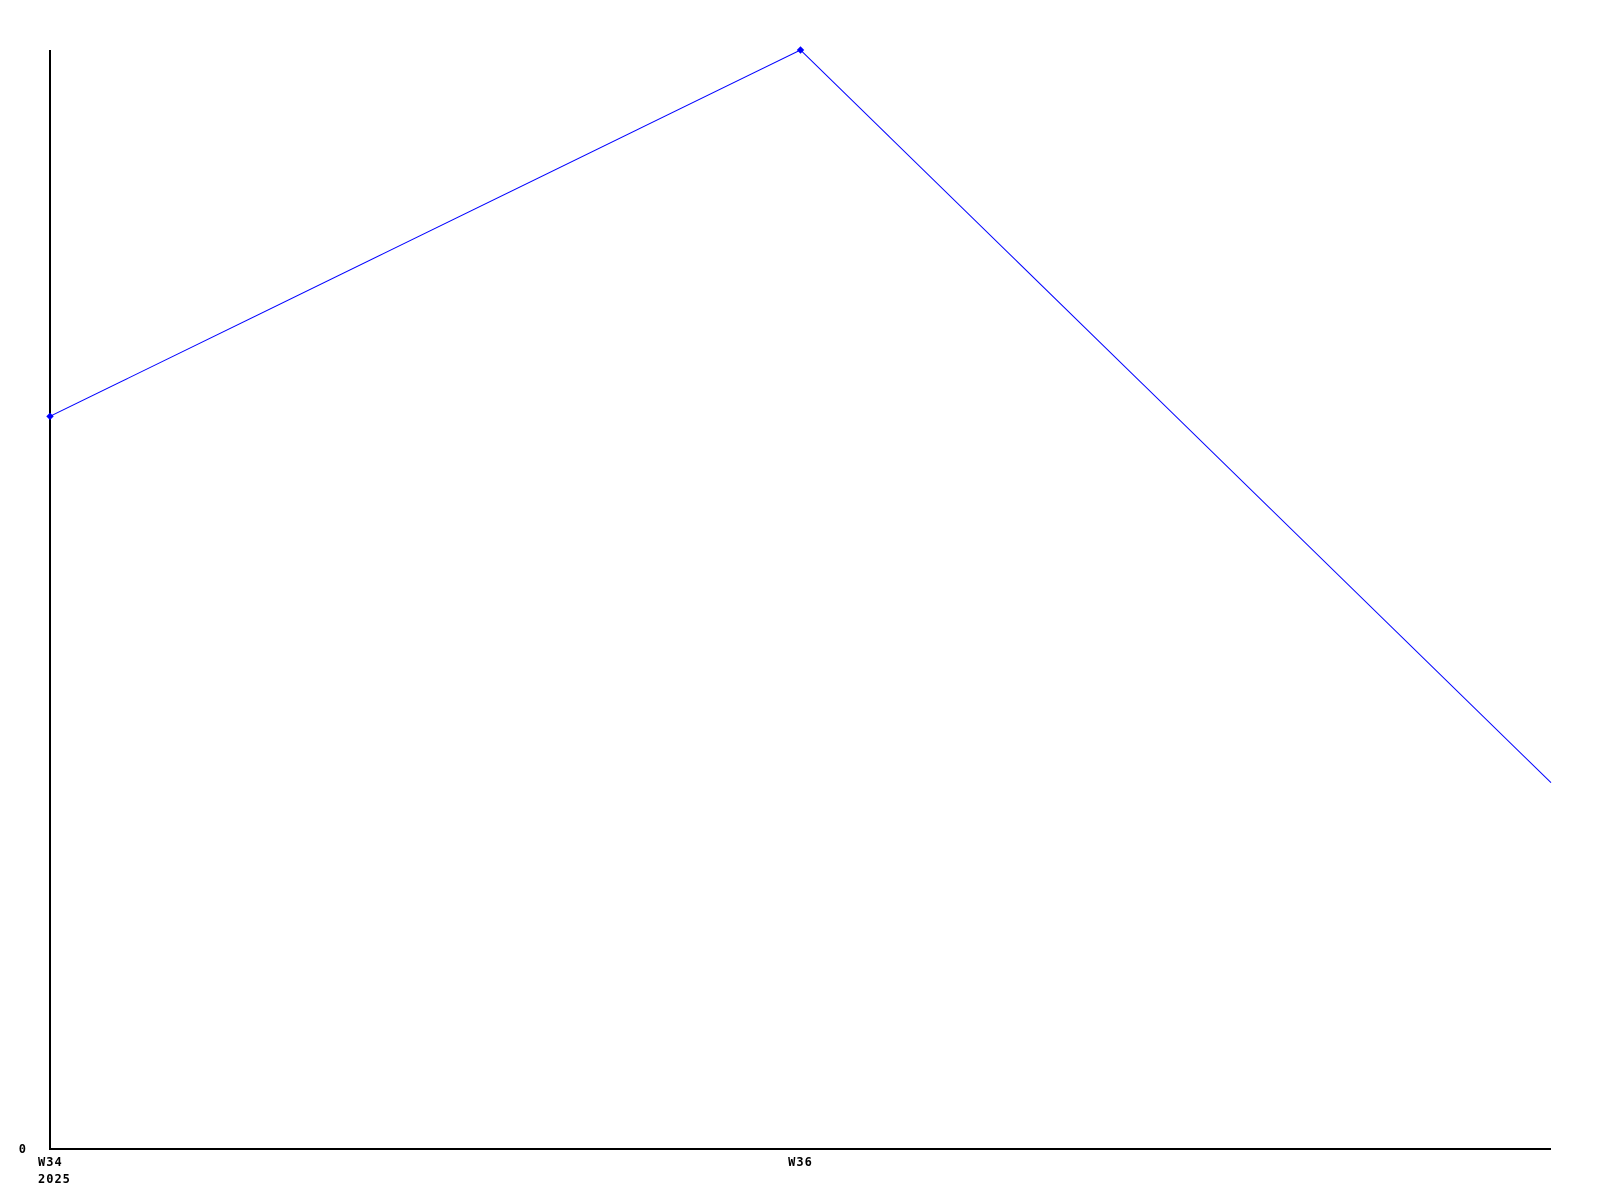  I want to click on x-tick-label: W36, so click(800, 1162).